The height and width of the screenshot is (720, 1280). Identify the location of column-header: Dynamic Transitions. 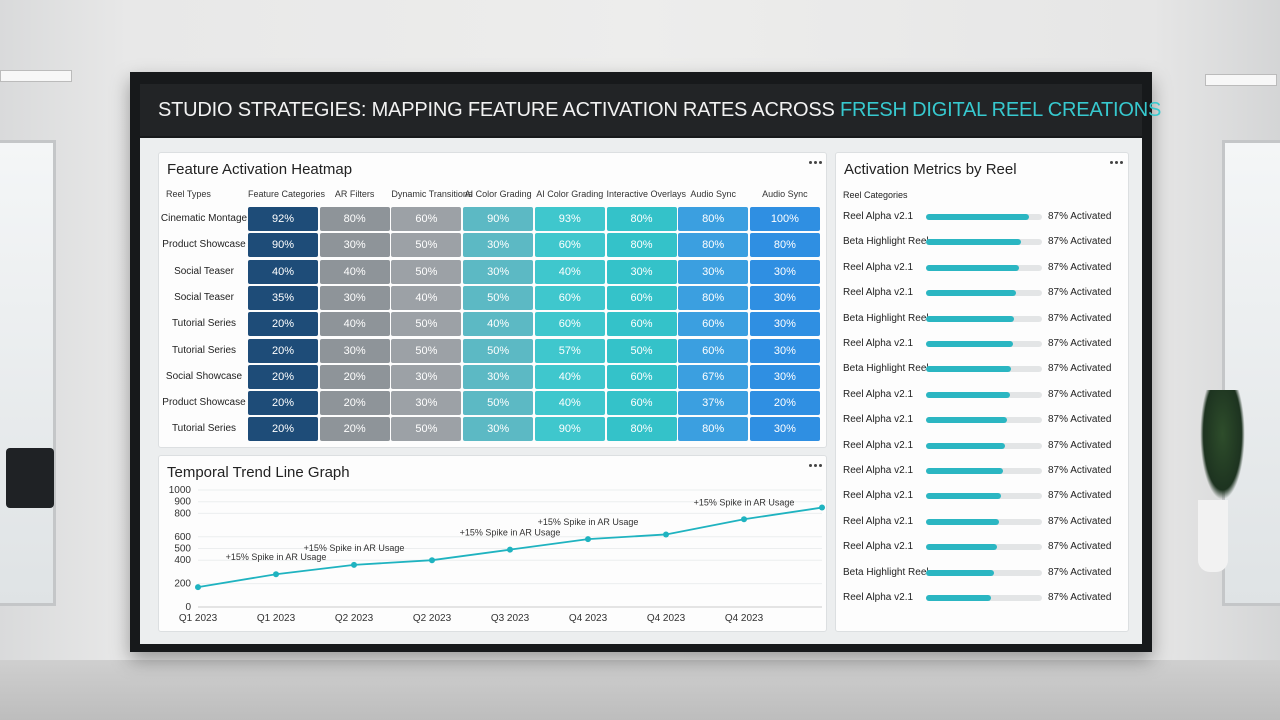
(432, 194).